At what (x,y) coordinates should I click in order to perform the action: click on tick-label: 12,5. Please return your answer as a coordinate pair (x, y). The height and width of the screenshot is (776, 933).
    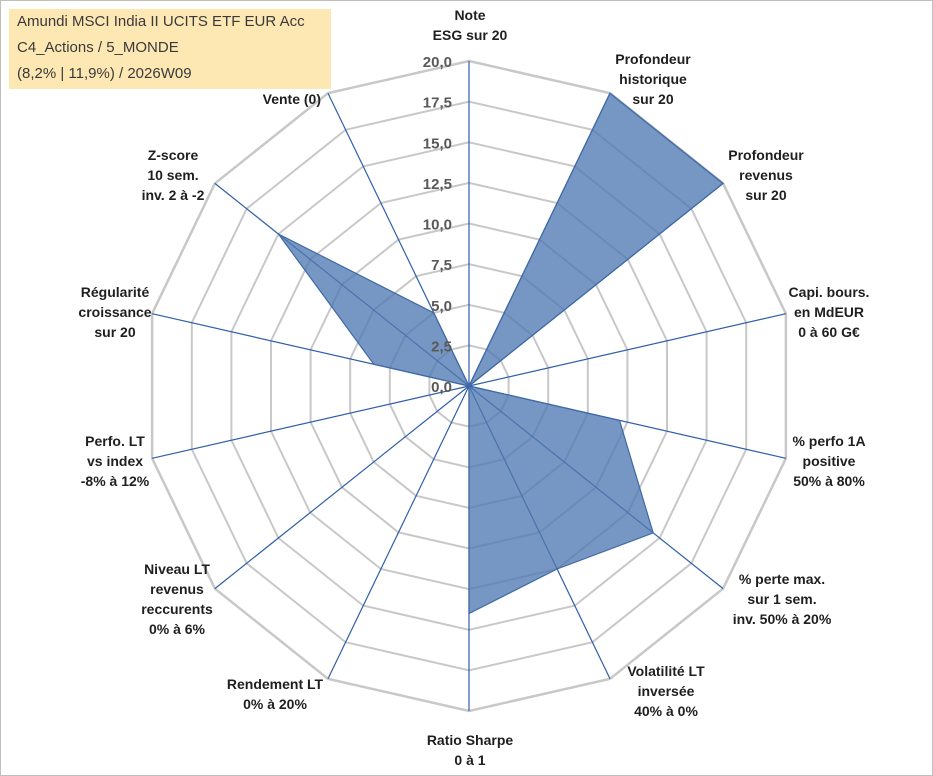
    Looking at the image, I should click on (437, 184).